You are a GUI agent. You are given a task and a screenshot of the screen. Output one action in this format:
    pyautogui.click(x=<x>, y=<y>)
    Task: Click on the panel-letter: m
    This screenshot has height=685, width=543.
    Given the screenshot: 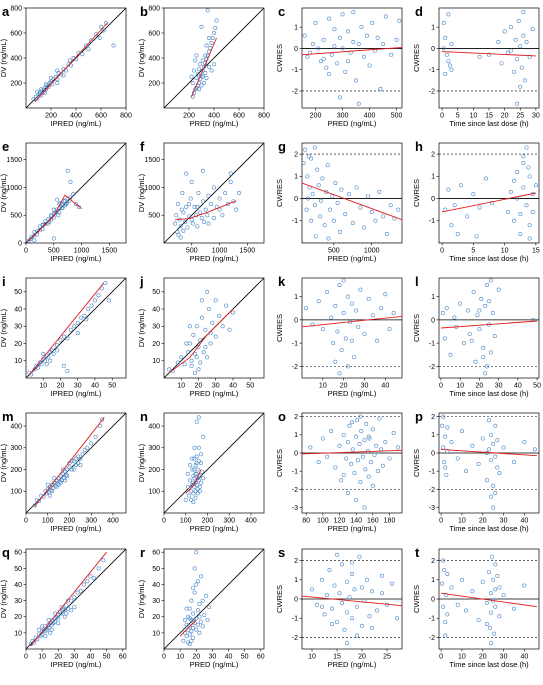 What is the action you would take?
    pyautogui.click(x=8, y=416)
    